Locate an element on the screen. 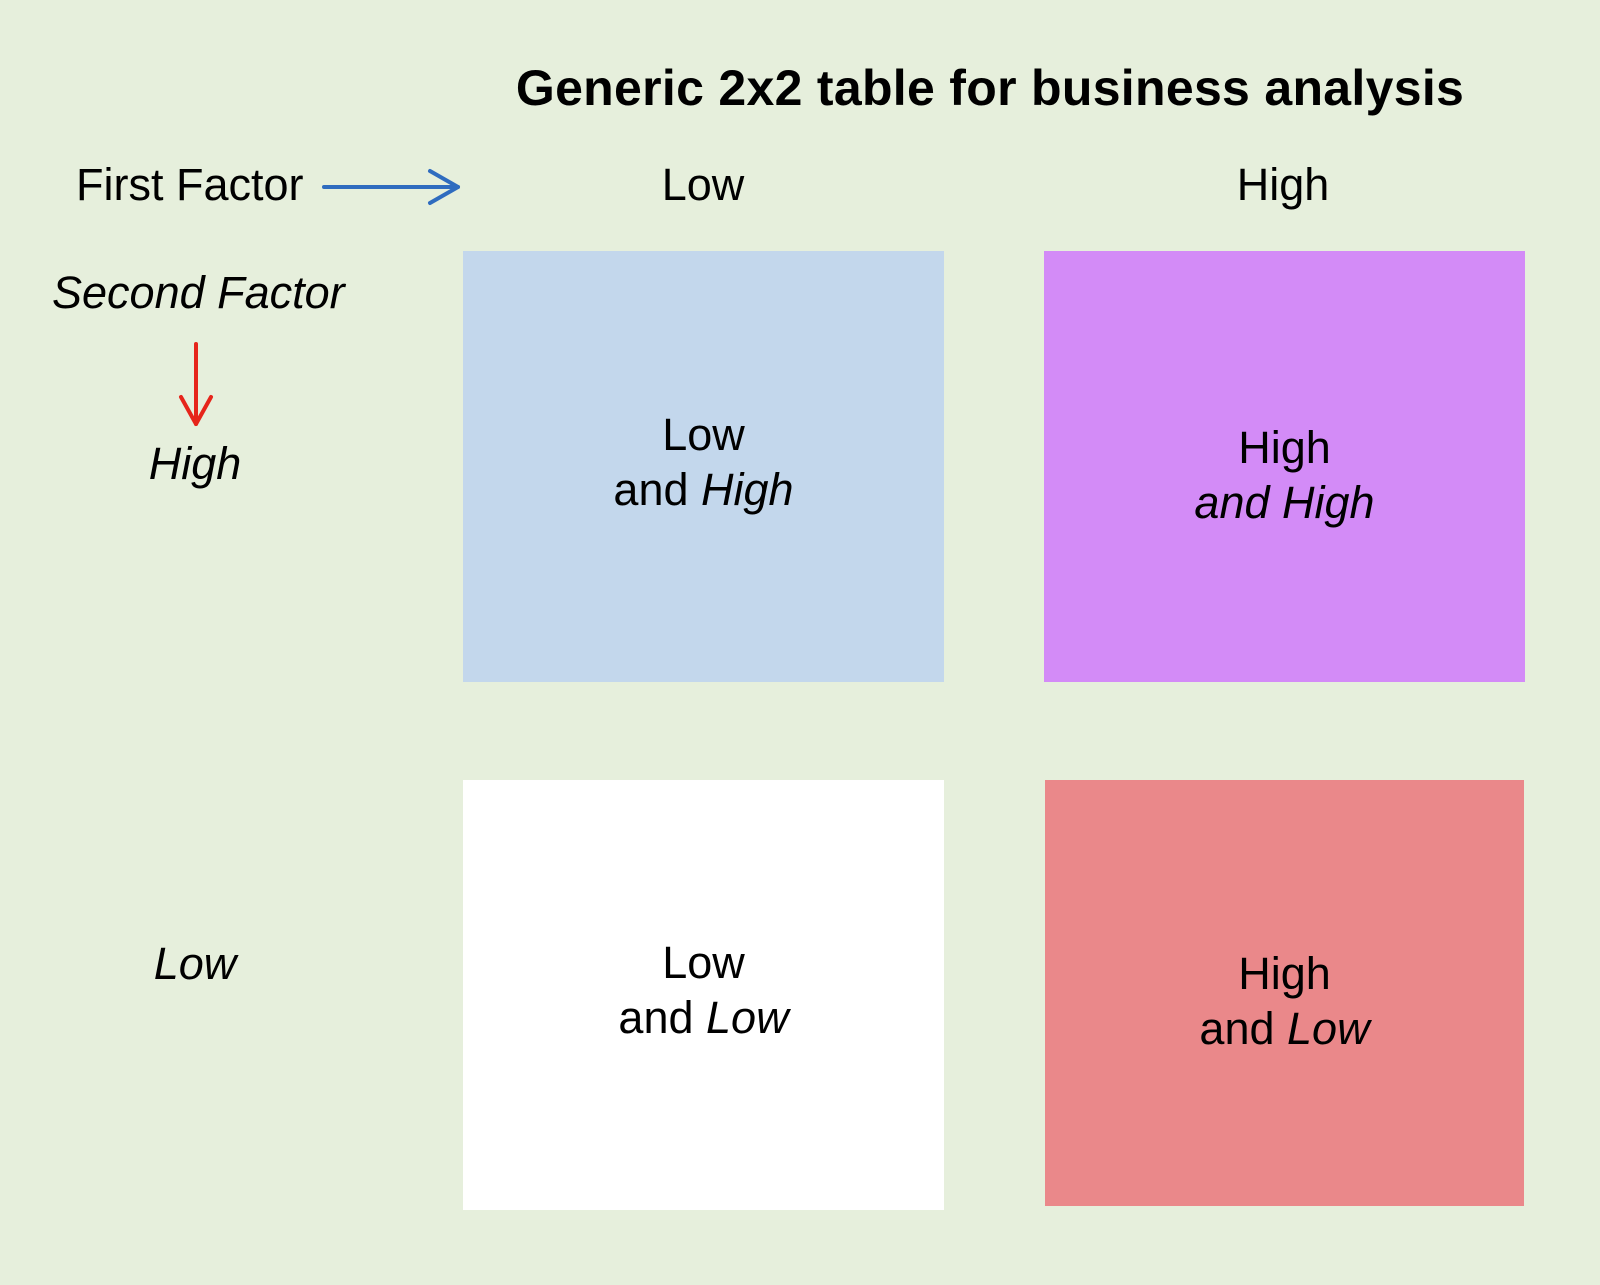 This screenshot has height=1285, width=1600. arrow-right-icon is located at coordinates (391, 187).